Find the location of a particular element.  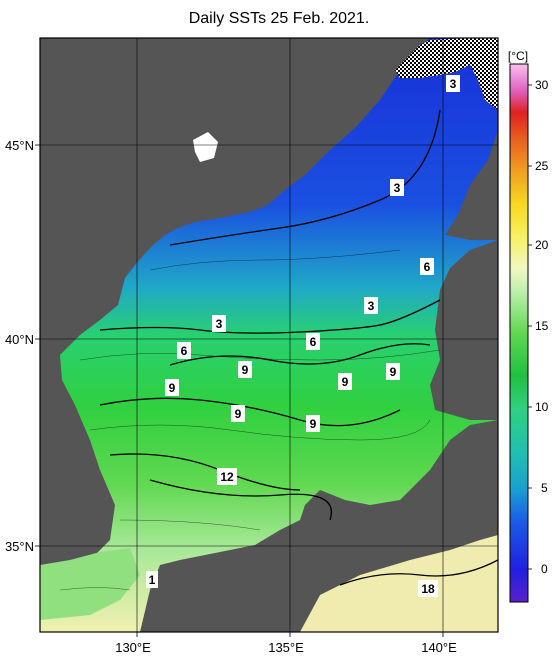

contour-label: 12 is located at coordinates (227, 476).